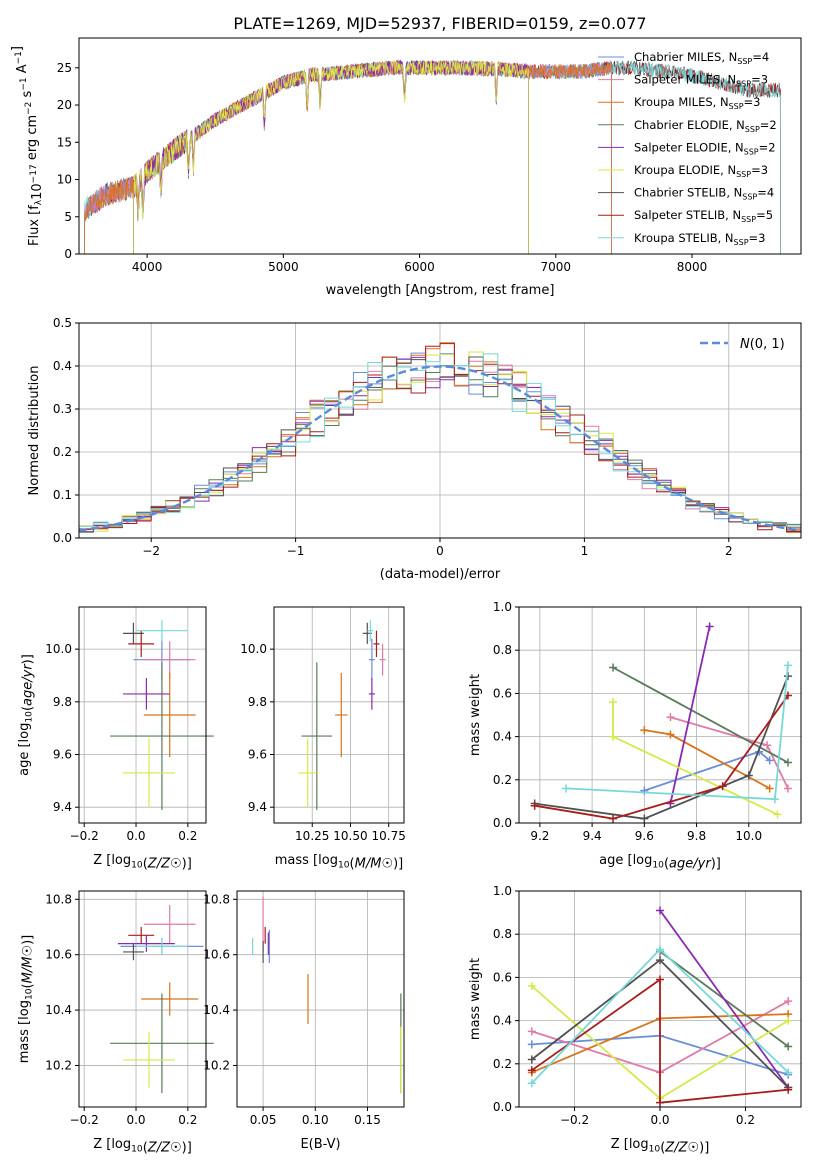 This screenshot has width=819, height=1170. I want to click on y-tick-label: 0.6, so click(502, 977).